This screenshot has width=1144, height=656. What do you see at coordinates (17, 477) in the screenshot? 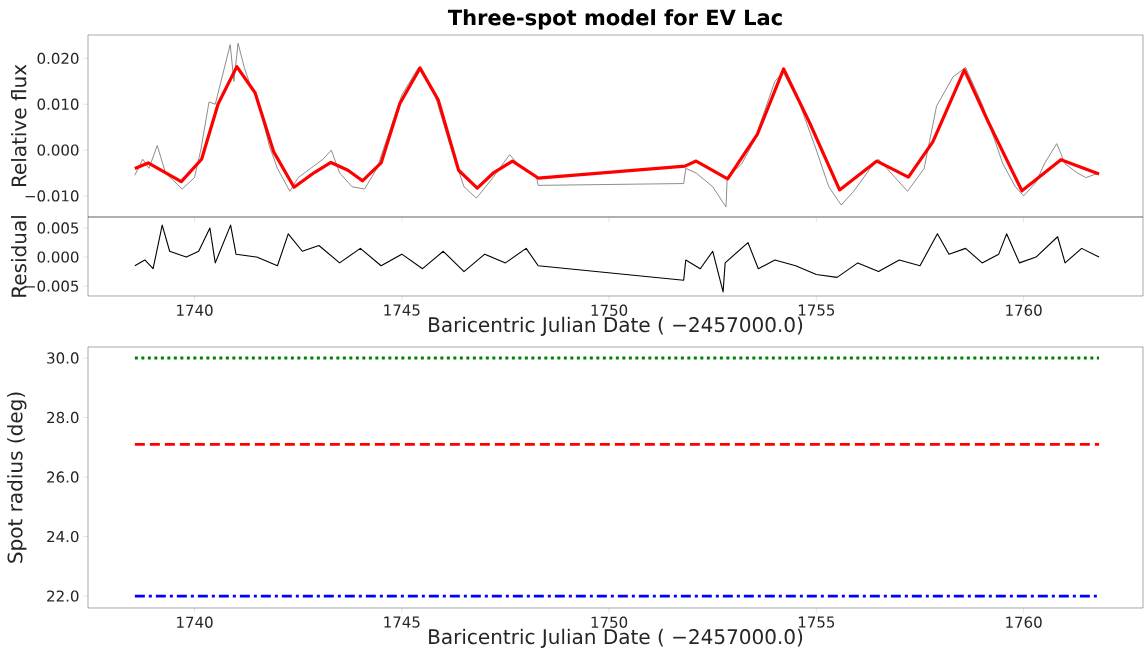
I see `y-axis-title: Spot radius (deg)` at bounding box center [17, 477].